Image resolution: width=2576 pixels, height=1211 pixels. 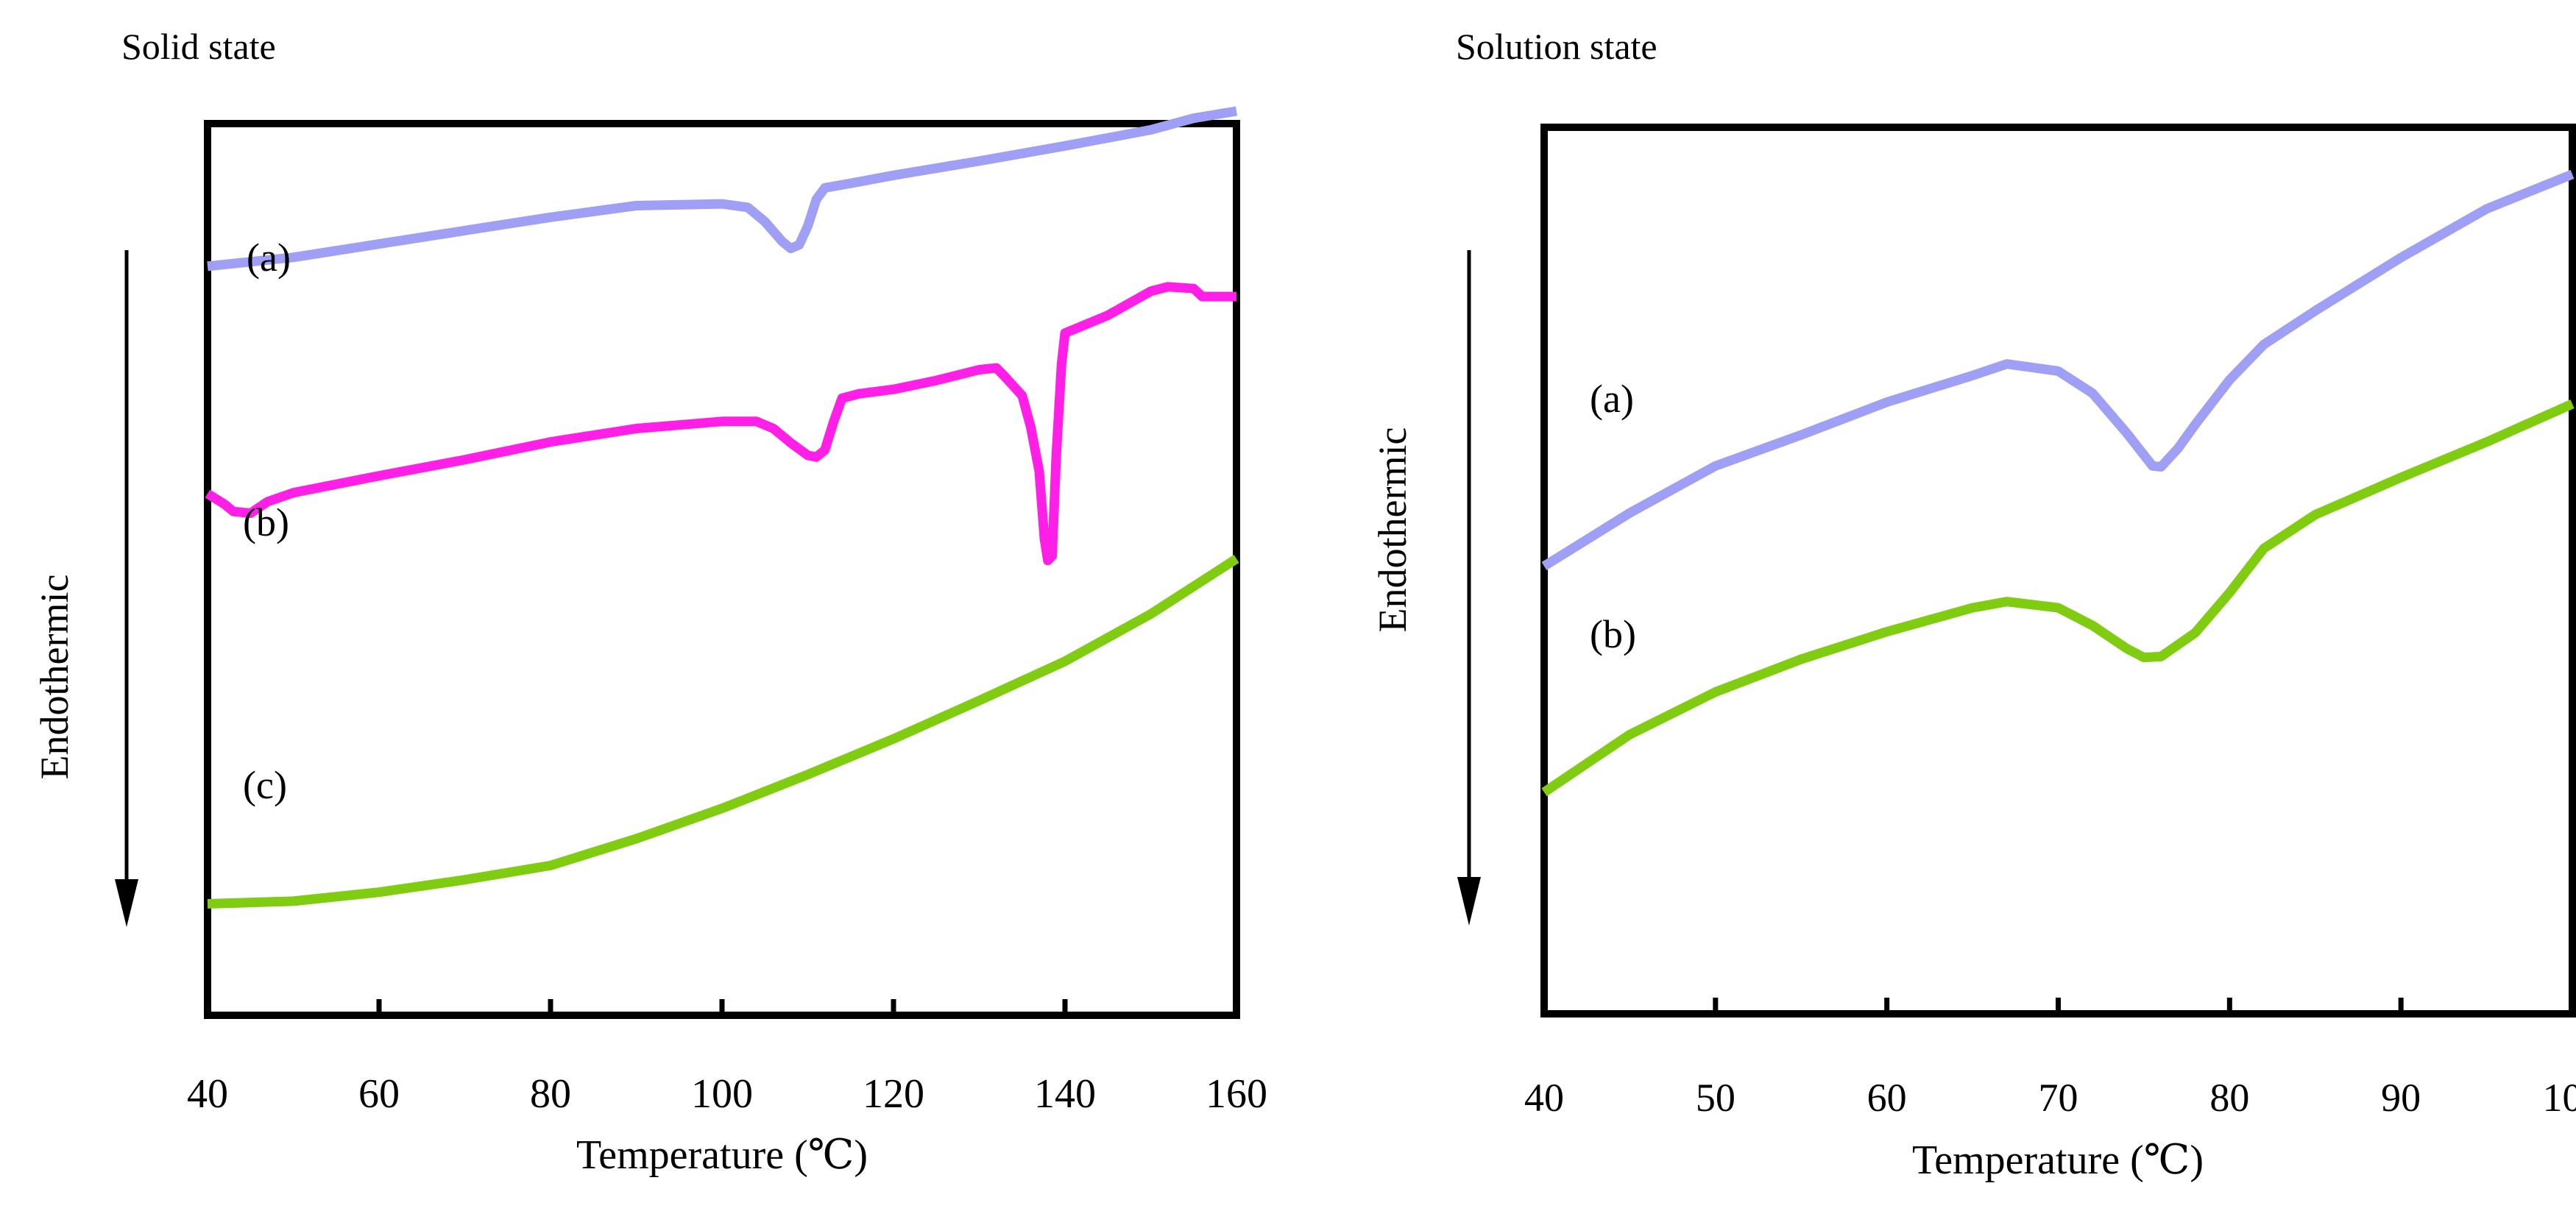 I want to click on arrow-head-solid, so click(x=126, y=903).